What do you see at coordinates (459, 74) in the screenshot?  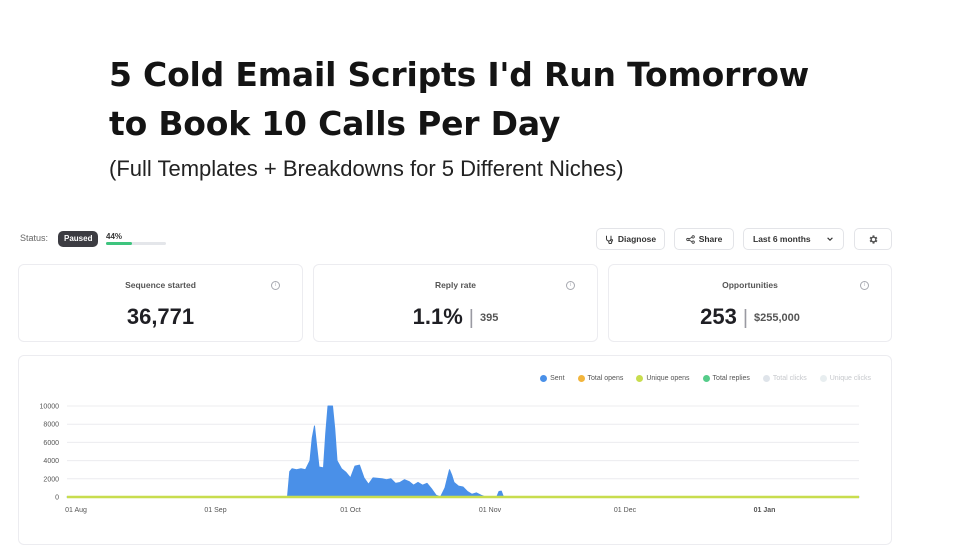 I see `headline-line-1: 5 Cold Email Scripts I'd Run Tomorrow` at bounding box center [459, 74].